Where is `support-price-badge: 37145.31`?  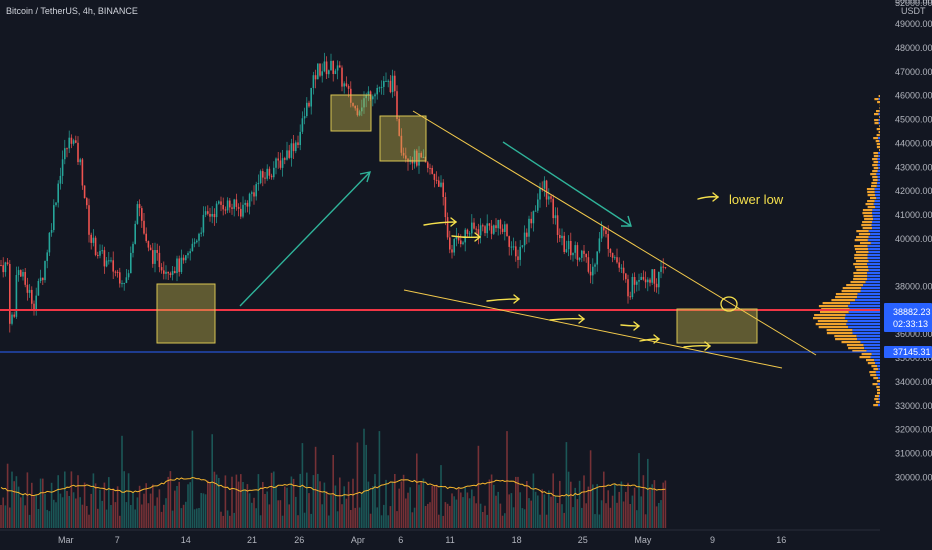
support-price-badge: 37145.31 is located at coordinates (908, 352).